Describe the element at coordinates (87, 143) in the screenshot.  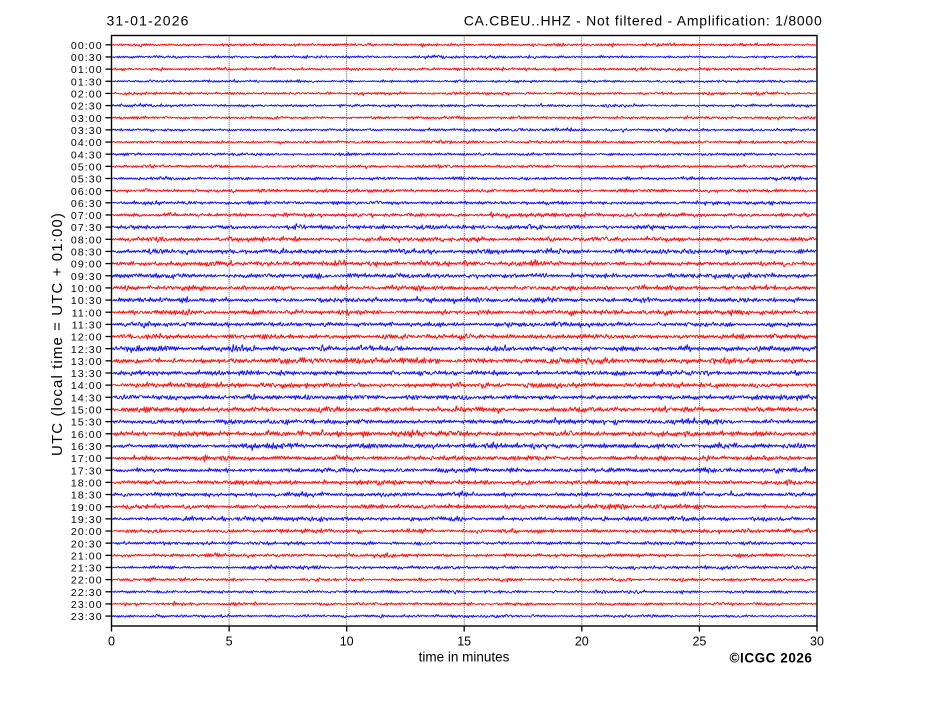
I see `svg-text: 04:00` at that location.